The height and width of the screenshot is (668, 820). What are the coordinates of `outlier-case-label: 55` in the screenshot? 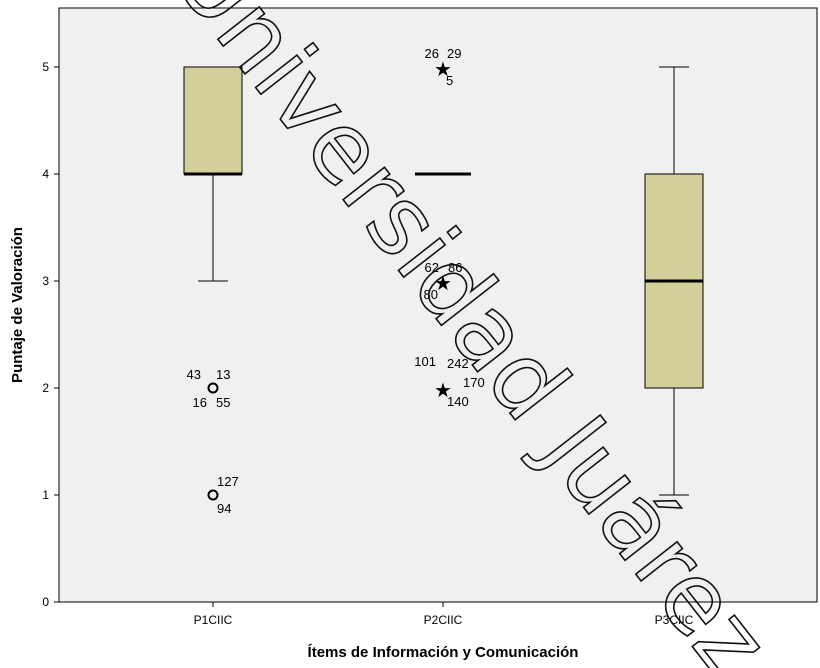 It's located at (223, 402).